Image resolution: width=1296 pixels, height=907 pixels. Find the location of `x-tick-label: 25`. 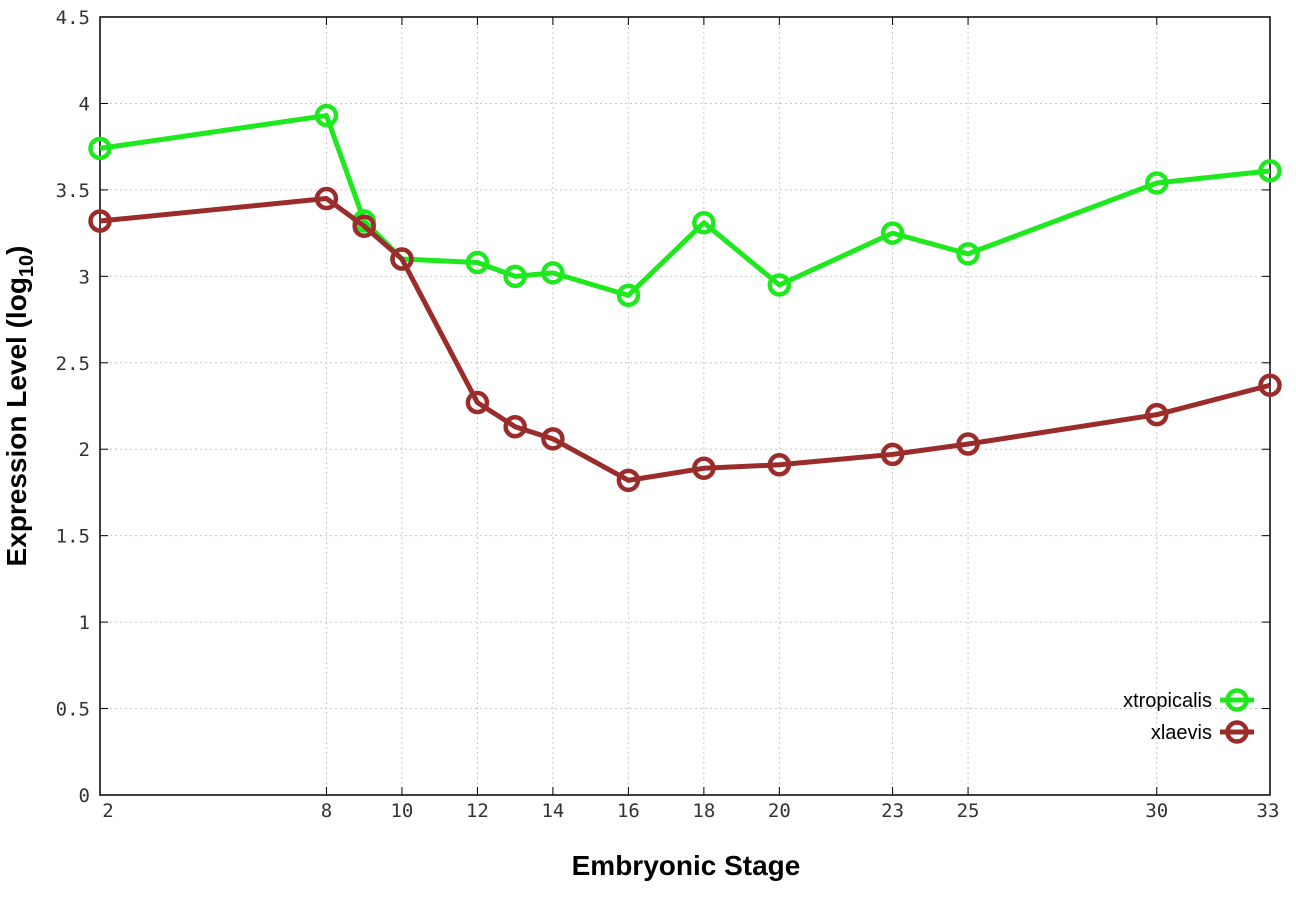

x-tick-label: 25 is located at coordinates (968, 811).